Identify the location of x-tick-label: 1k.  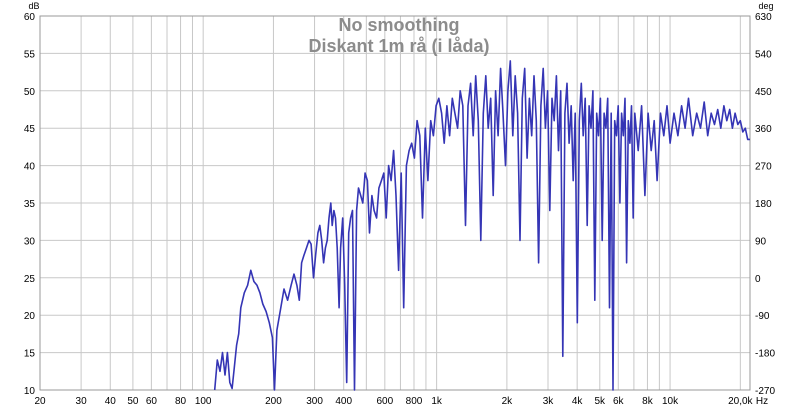
(437, 401).